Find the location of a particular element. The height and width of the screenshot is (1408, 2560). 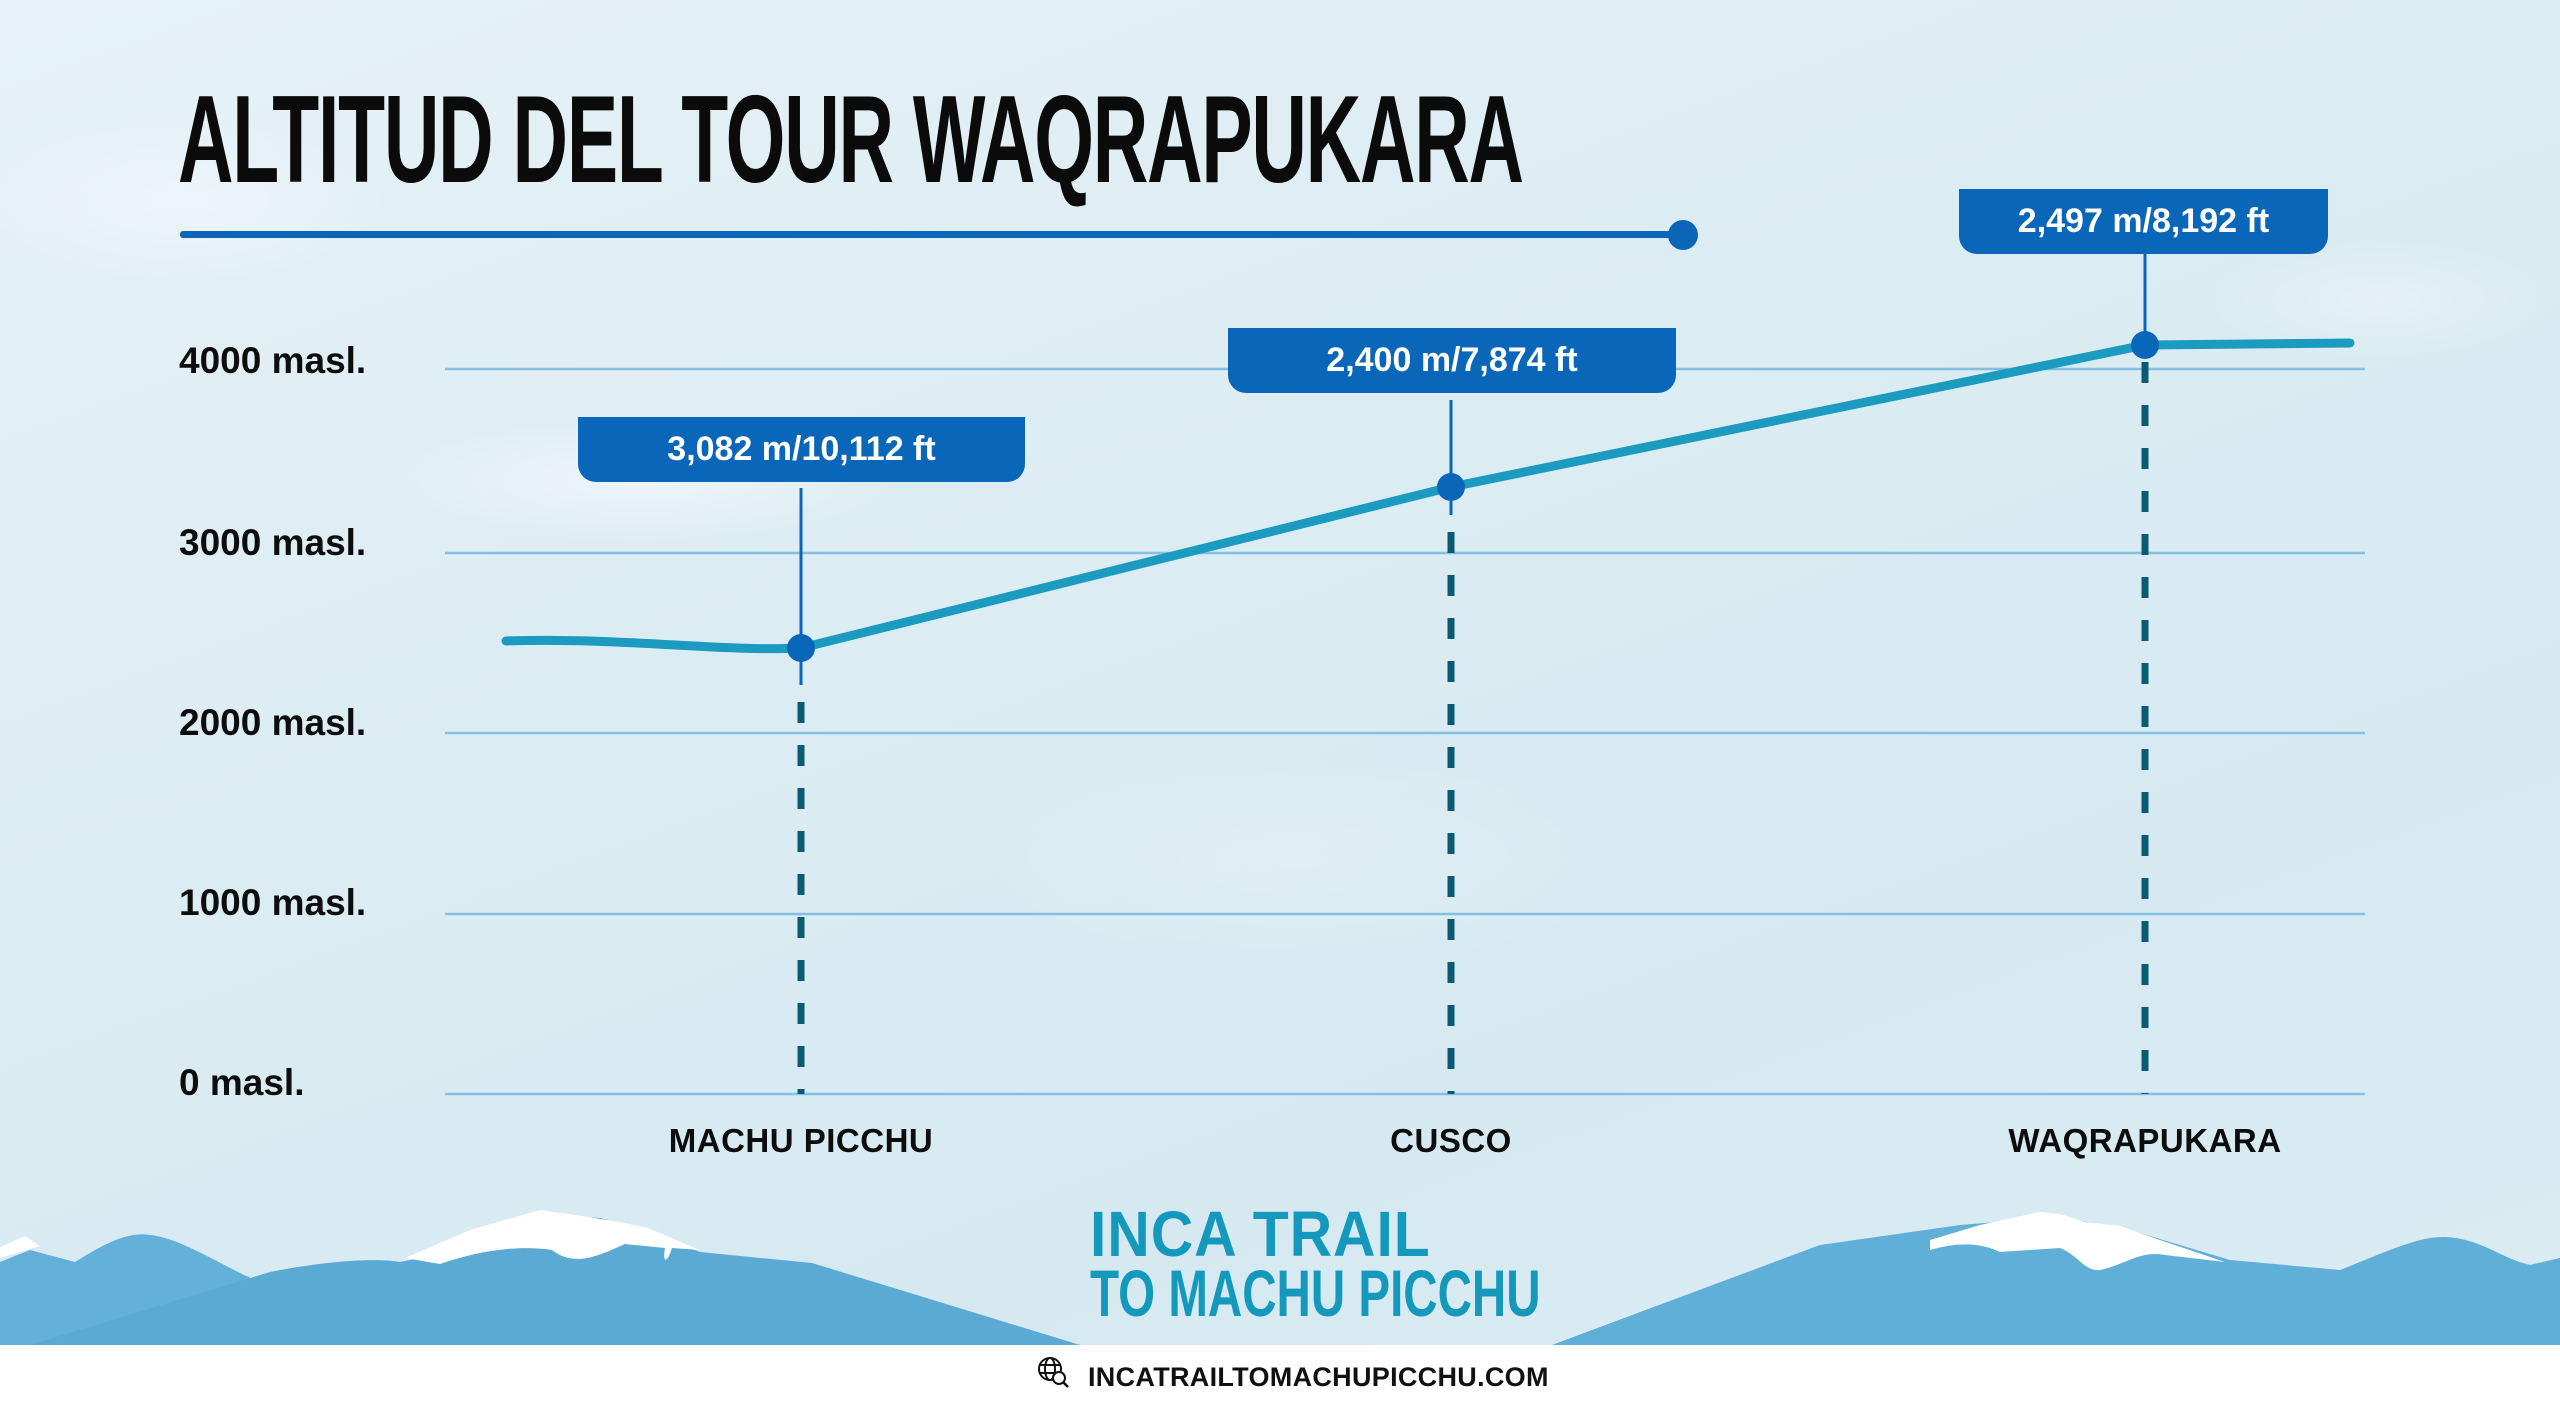

chart-title: ALTITUD DEL TOUR WAQRAPUKARA is located at coordinates (851, 140).